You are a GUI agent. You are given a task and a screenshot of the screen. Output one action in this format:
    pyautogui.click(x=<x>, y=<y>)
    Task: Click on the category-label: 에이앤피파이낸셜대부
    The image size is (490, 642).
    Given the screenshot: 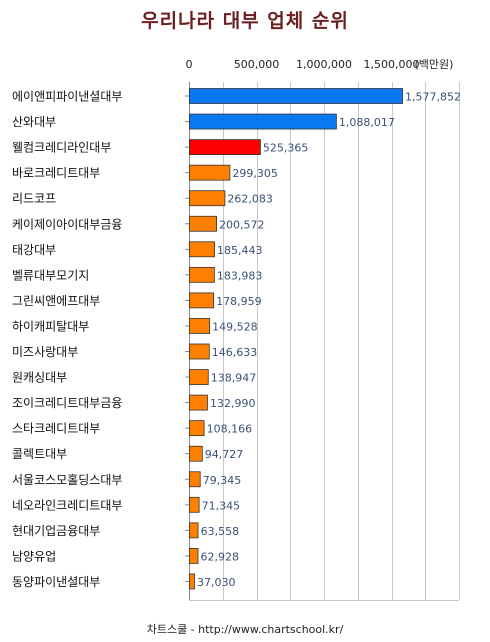 What is the action you would take?
    pyautogui.click(x=67, y=97)
    